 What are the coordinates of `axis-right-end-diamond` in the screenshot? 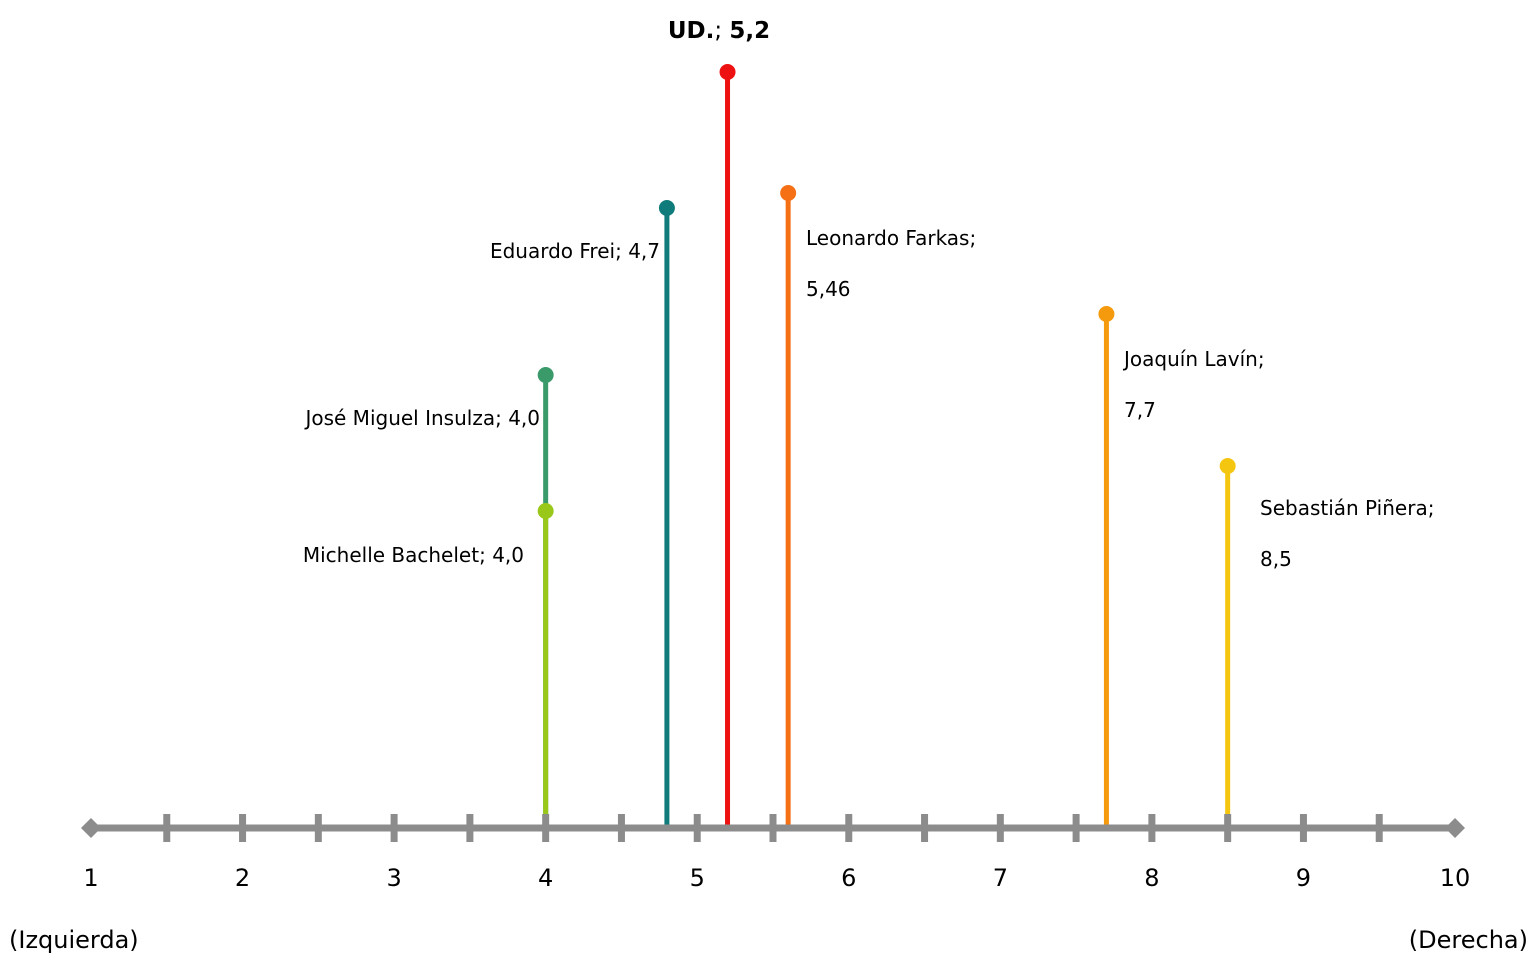 It's located at (1455, 828).